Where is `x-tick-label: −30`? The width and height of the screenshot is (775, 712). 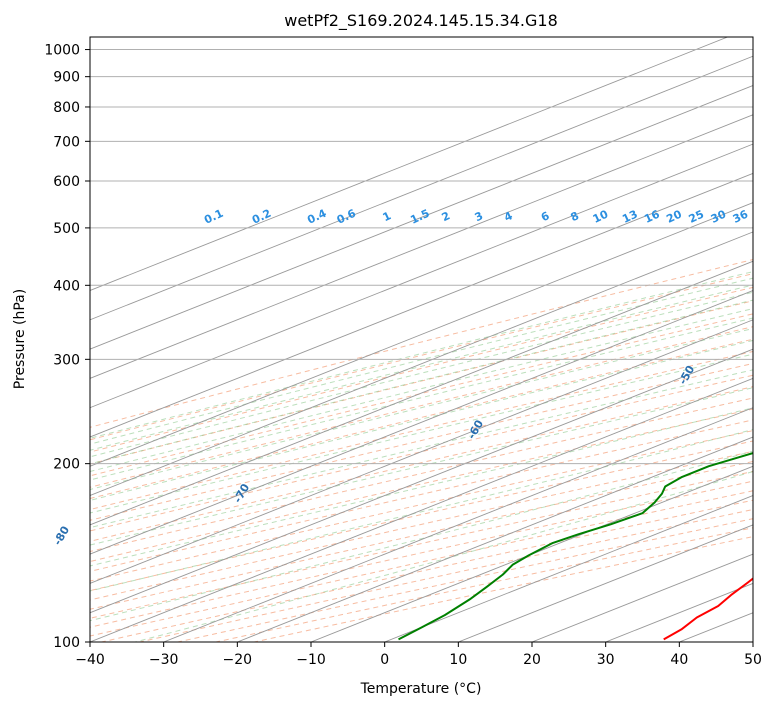 x-tick-label: −30 is located at coordinates (164, 660).